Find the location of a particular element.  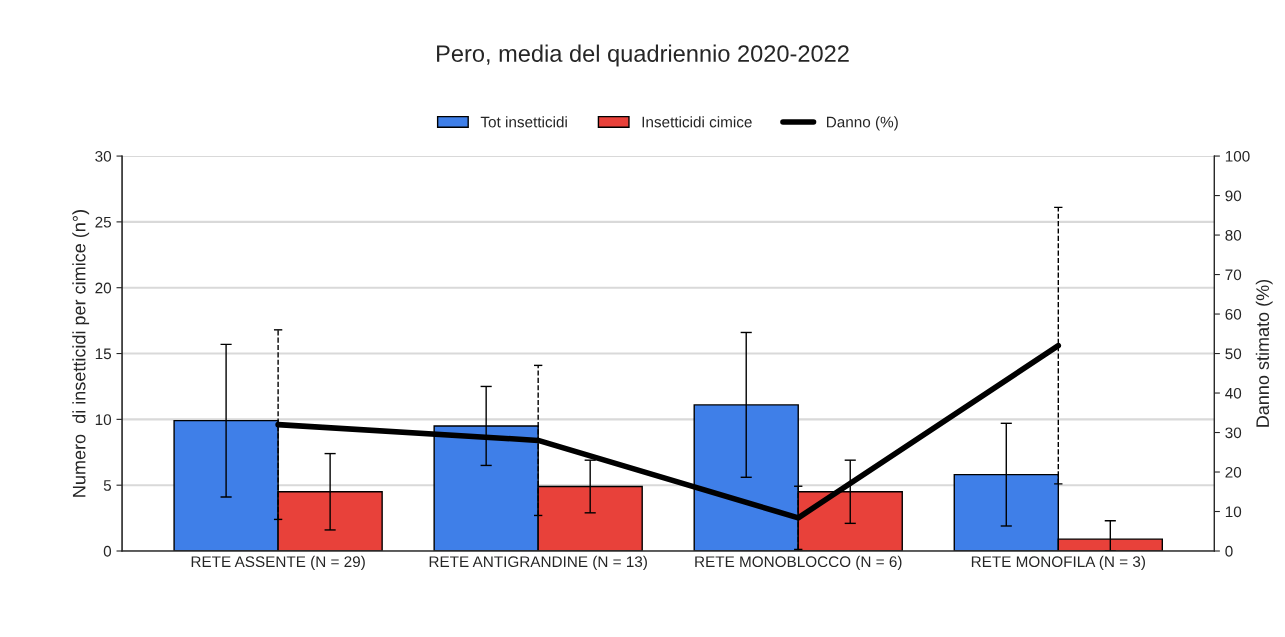

y2-tick-label: 0 is located at coordinates (1229, 551).